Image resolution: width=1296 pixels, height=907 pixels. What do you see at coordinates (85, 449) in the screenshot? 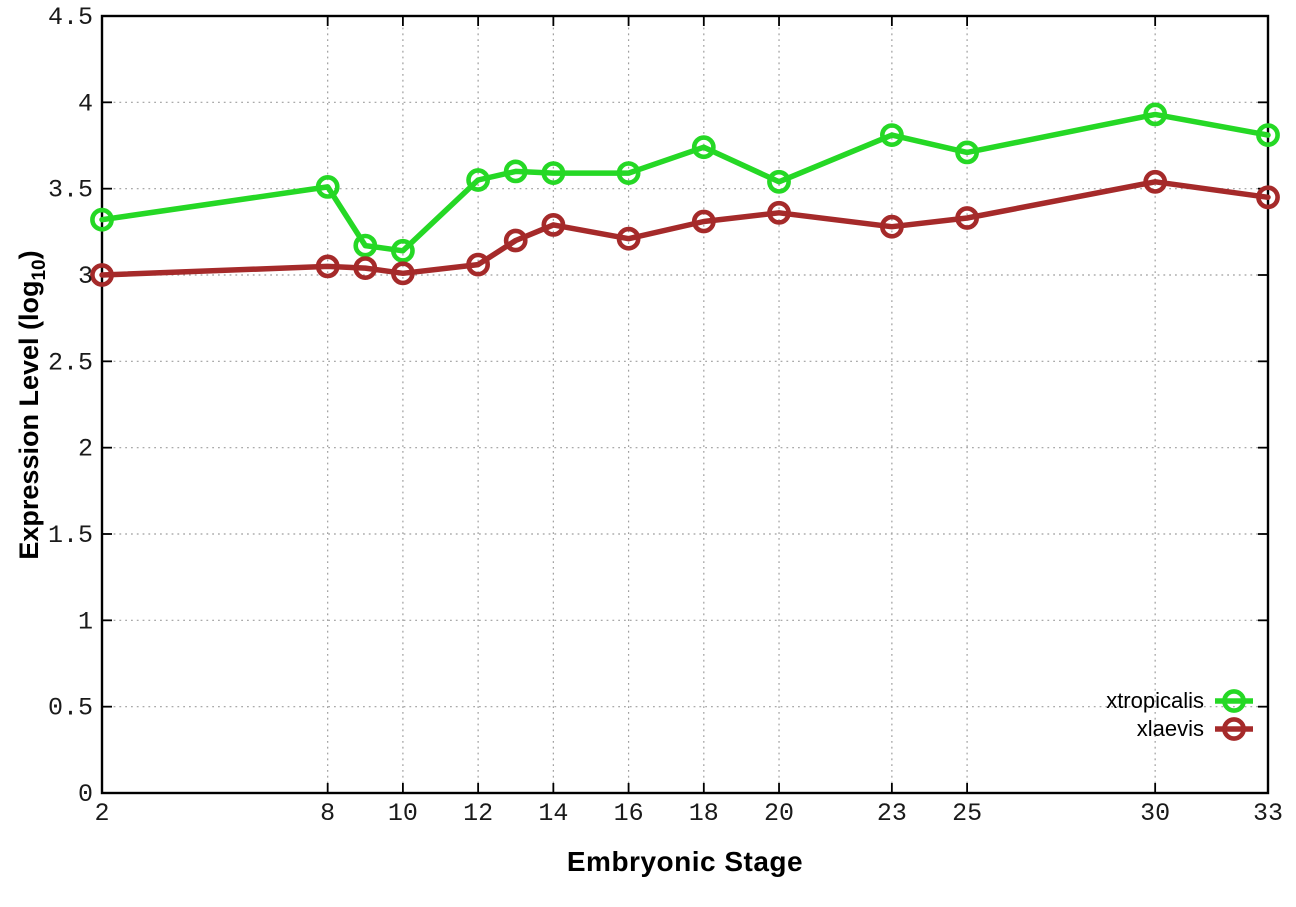
I see `y-tick-label: 2` at bounding box center [85, 449].